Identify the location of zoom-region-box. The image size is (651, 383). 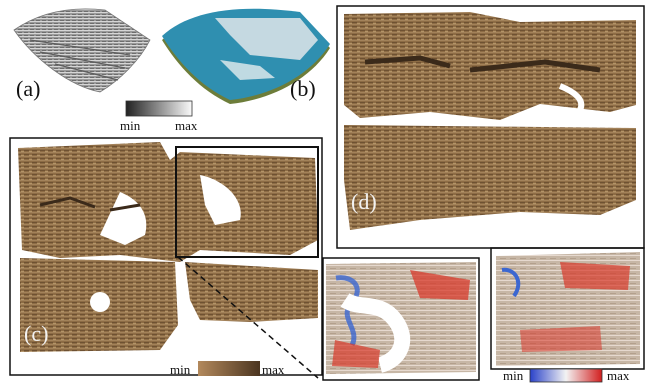
(247, 202).